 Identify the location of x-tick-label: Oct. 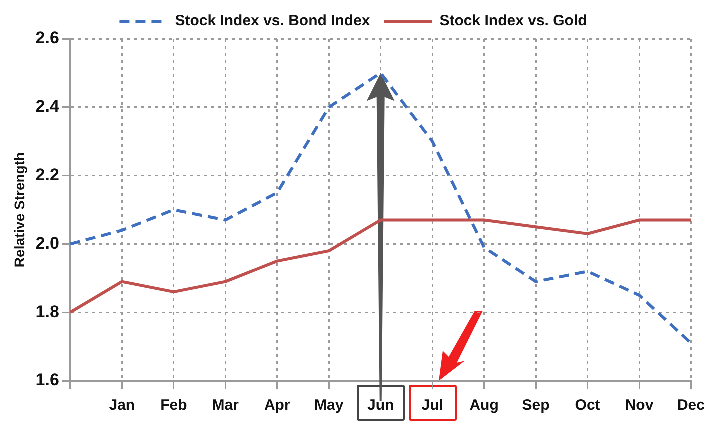
(587, 405).